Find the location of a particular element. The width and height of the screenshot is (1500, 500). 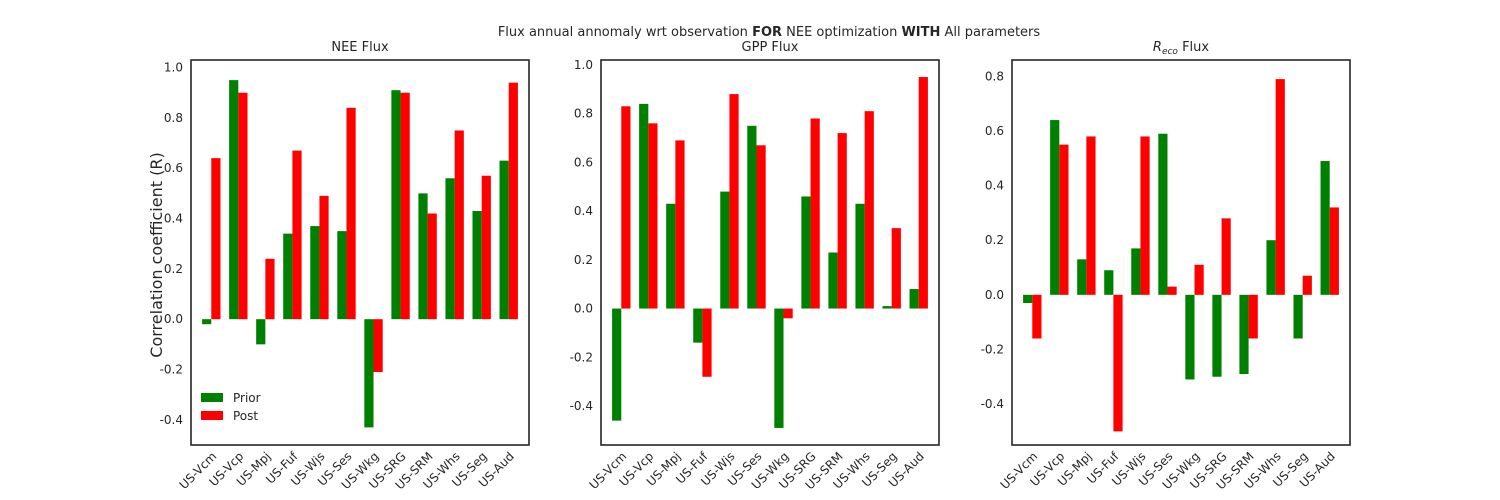

figure-title-part: Flux annual annomaly wrt observation is located at coordinates (625, 32).